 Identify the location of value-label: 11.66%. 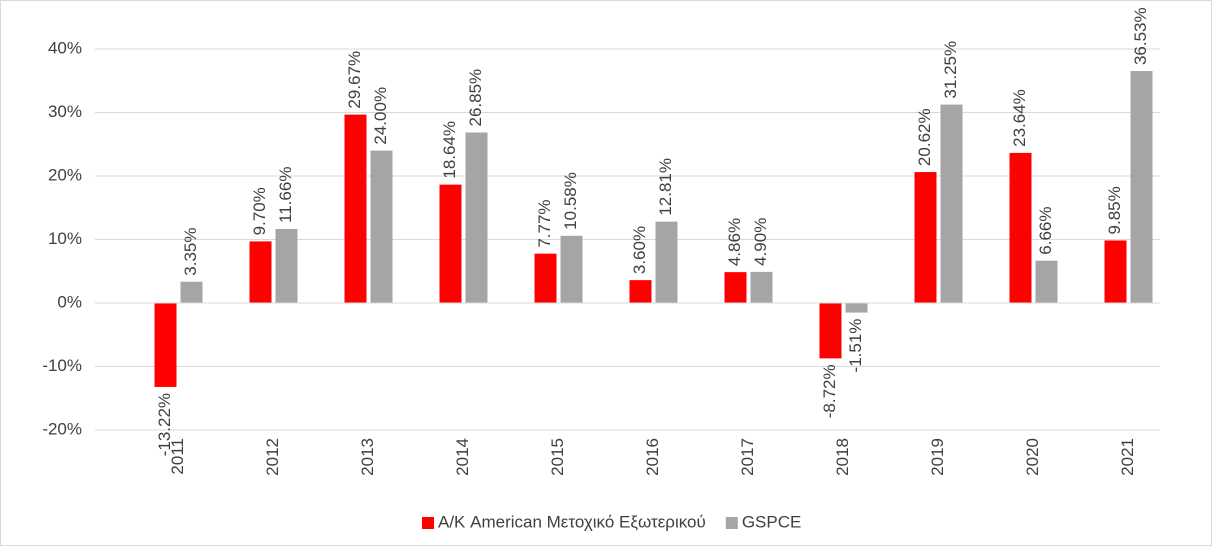
(285, 195).